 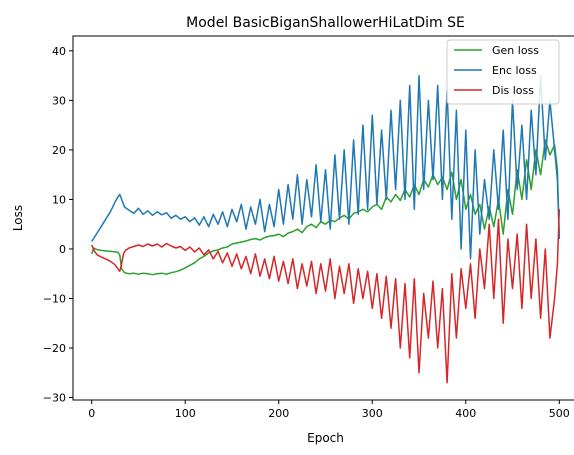 What do you see at coordinates (185, 413) in the screenshot?
I see `x-tick-label: 100` at bounding box center [185, 413].